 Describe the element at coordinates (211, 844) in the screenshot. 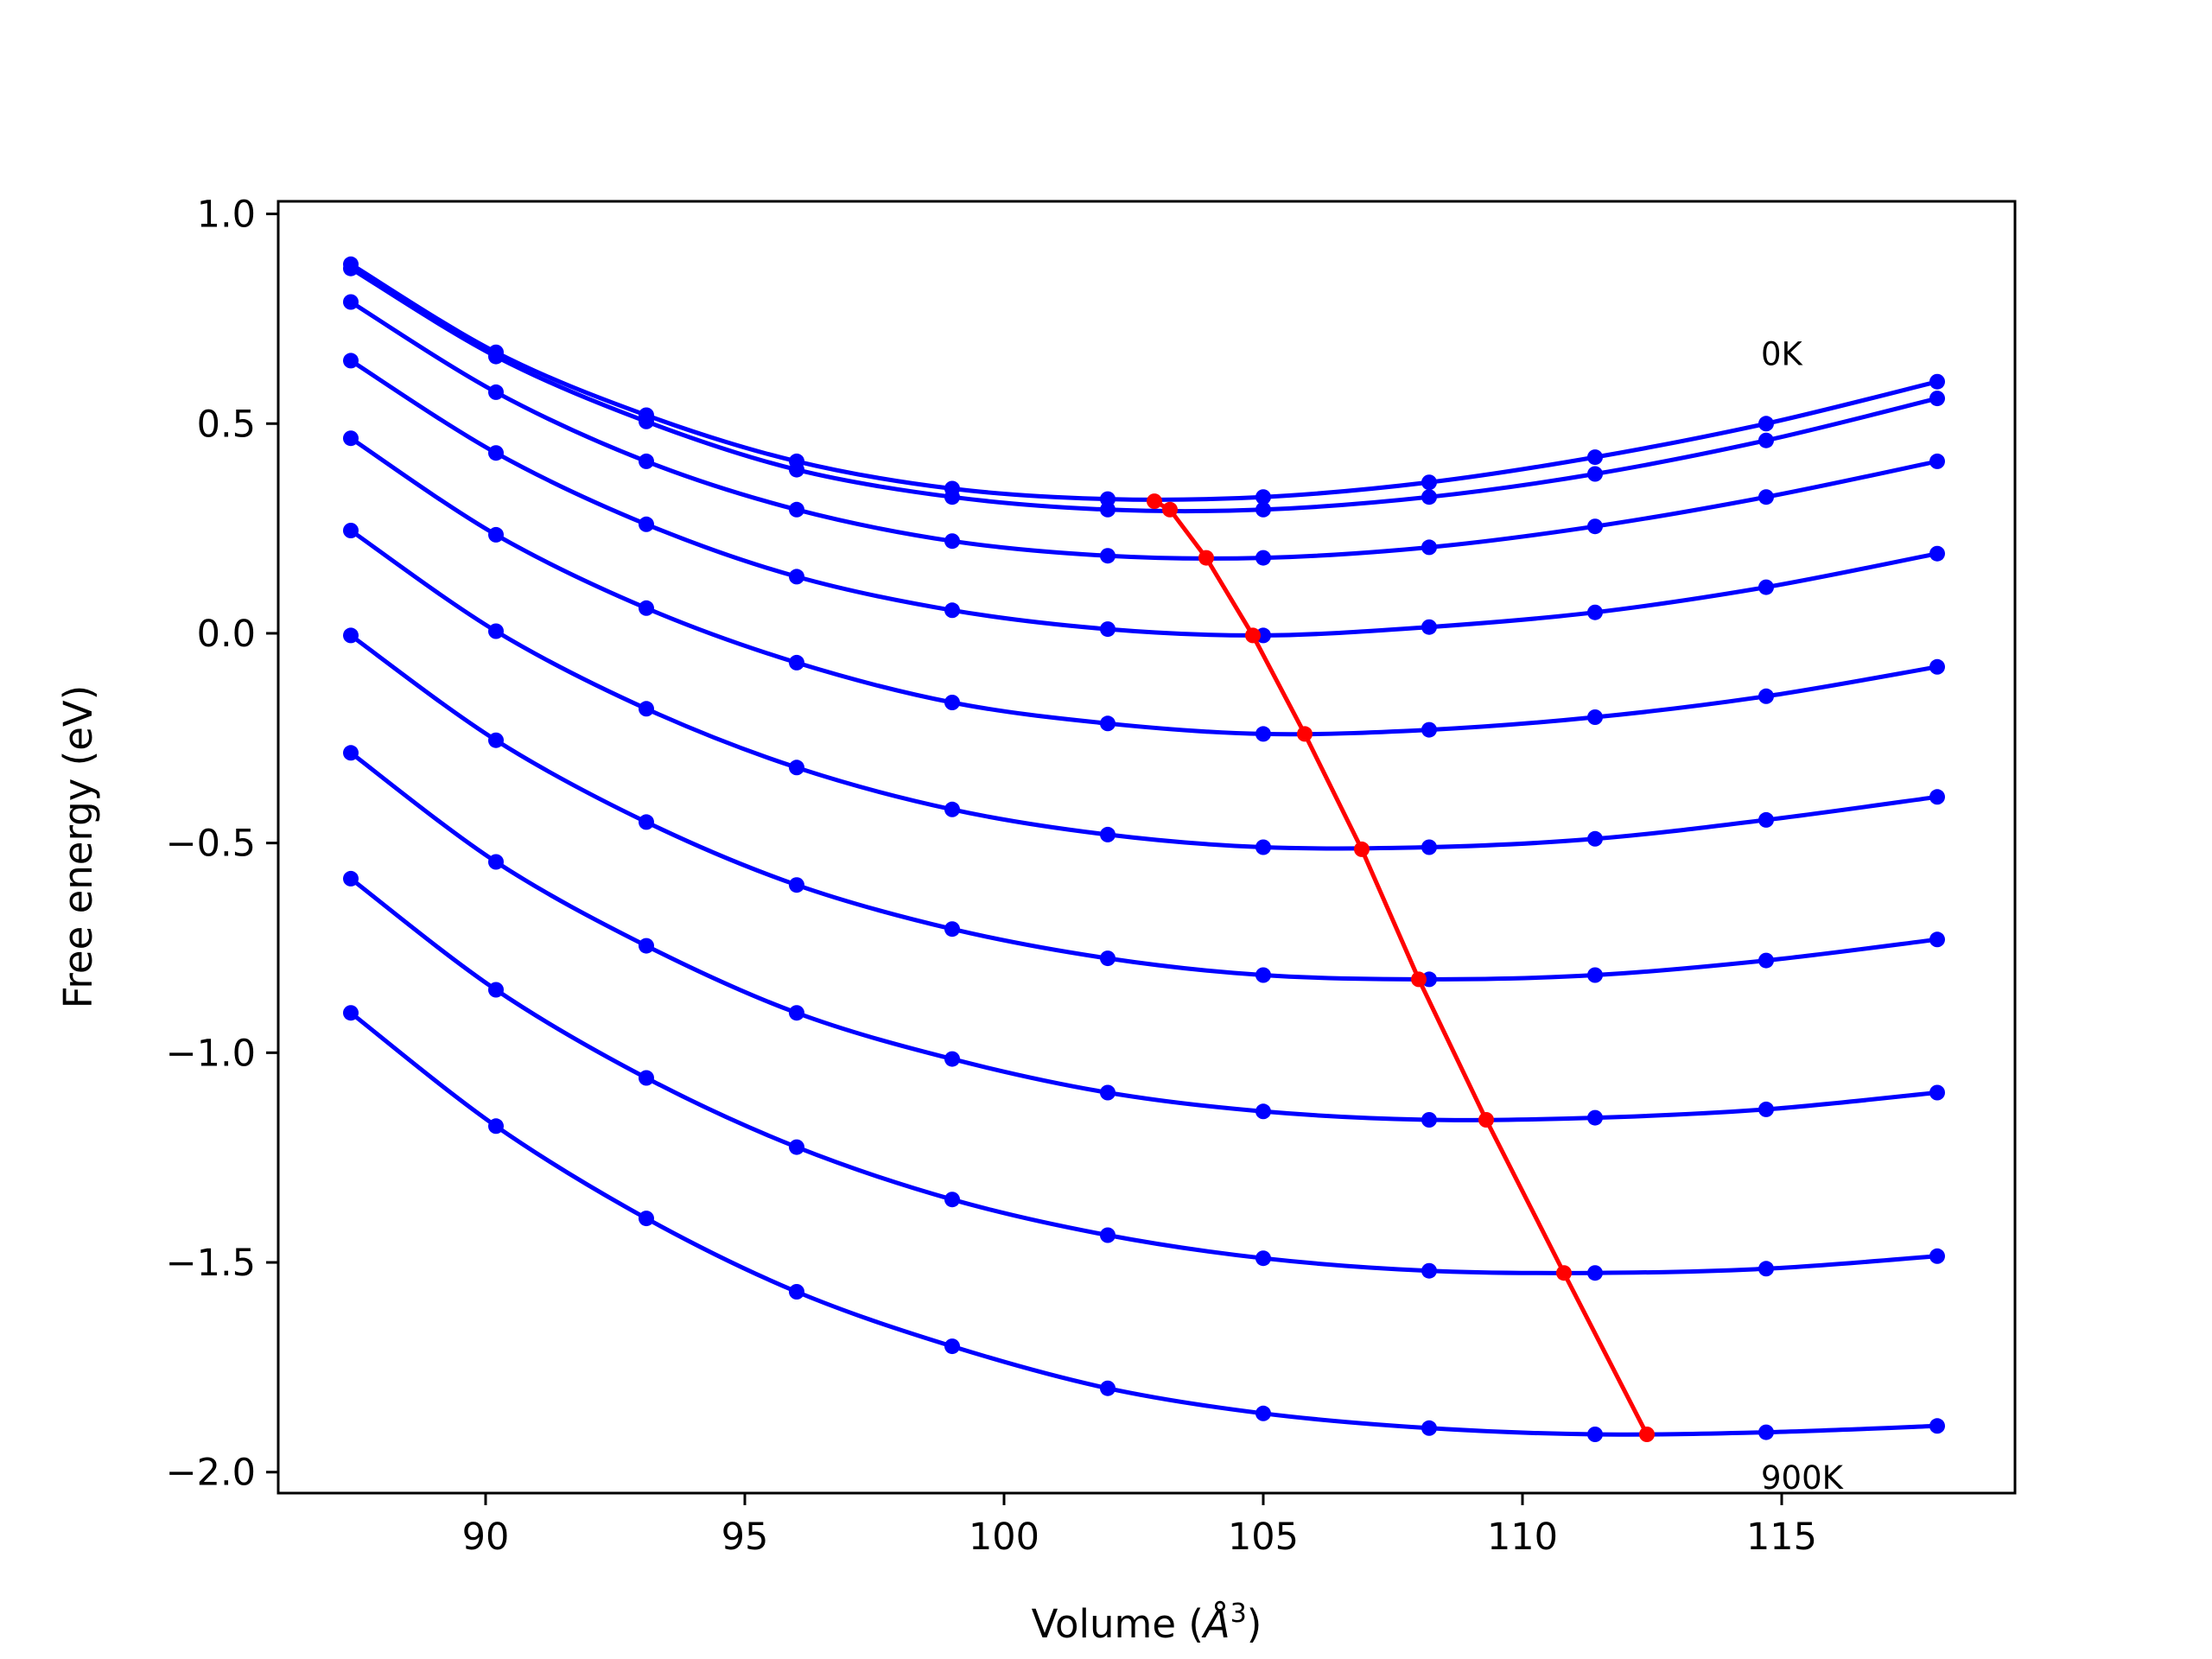

I see `y-tick-label: −0.5` at that location.